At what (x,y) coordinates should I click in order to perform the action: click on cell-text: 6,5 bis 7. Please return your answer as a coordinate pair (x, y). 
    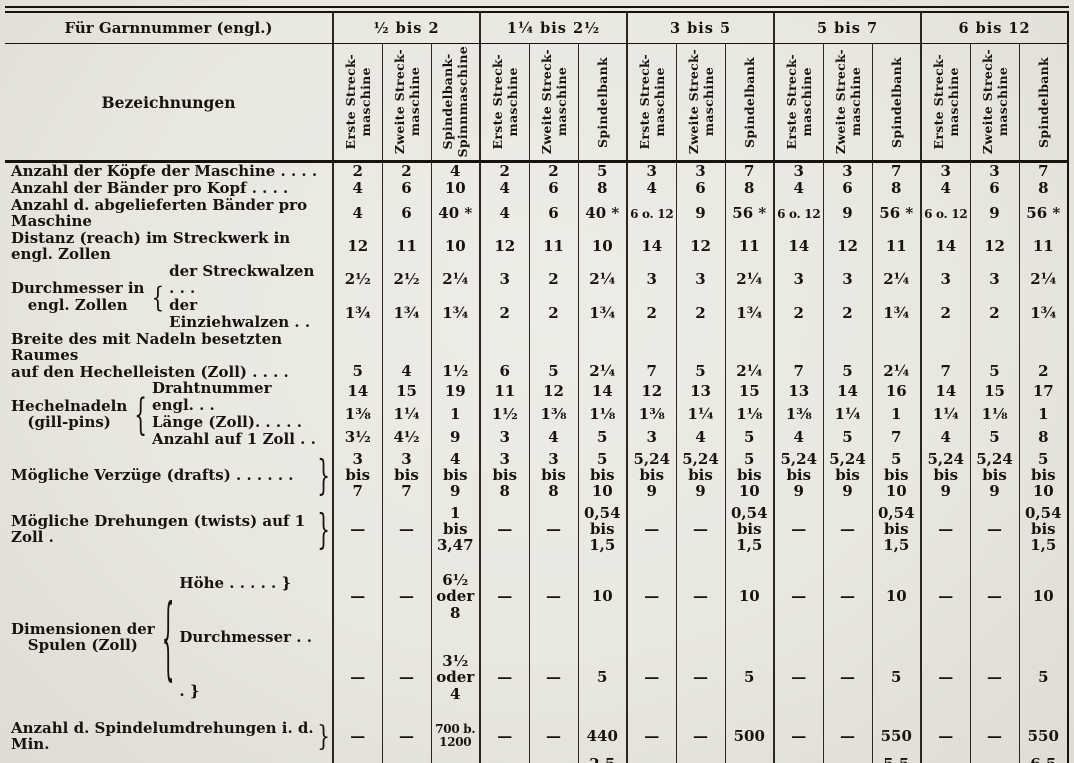
    Looking at the image, I should click on (1043, 759).